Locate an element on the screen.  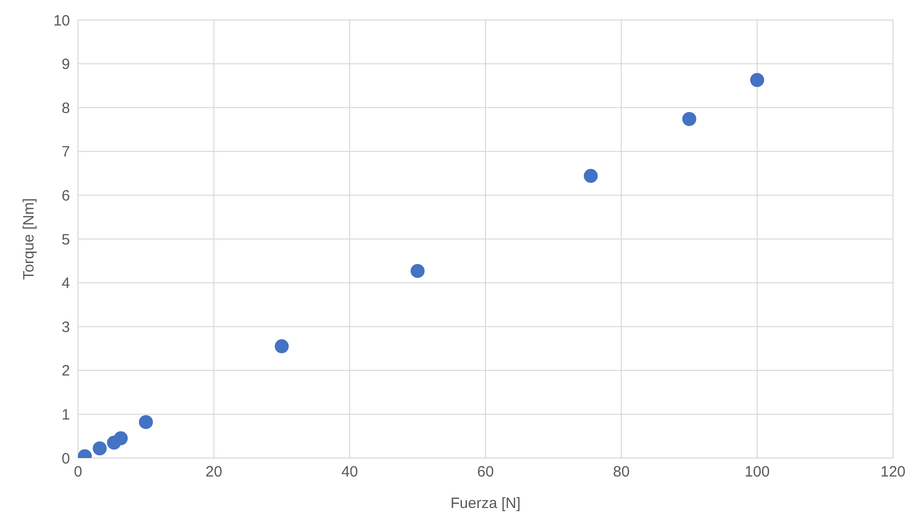
x-tick-label: 100 is located at coordinates (757, 472).